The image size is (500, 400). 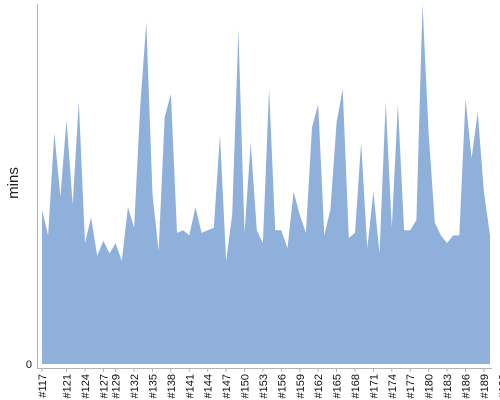 What do you see at coordinates (68, 386) in the screenshot?
I see `x-tick-label: #121` at bounding box center [68, 386].